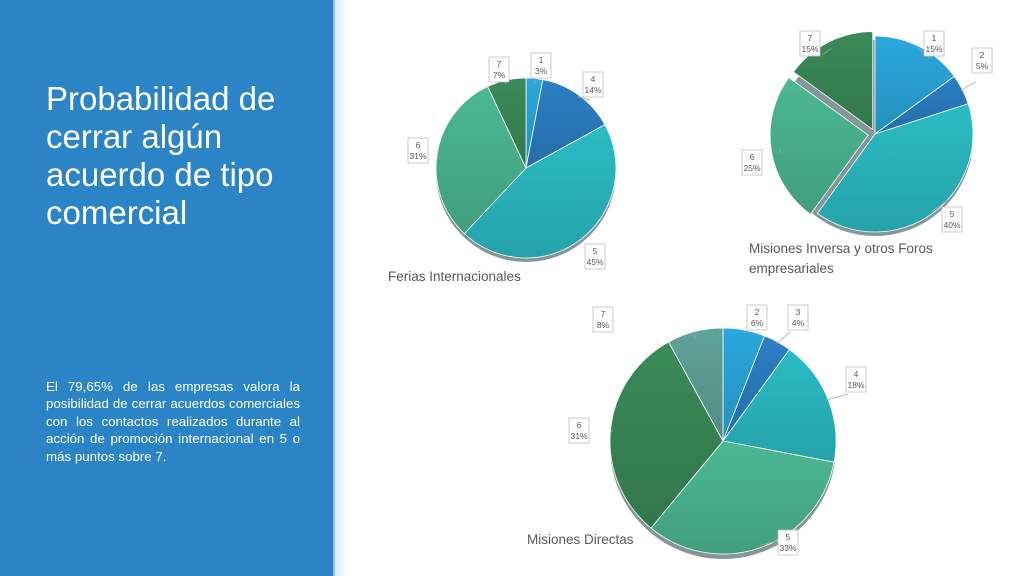 Image resolution: width=1024 pixels, height=576 pixels. Describe the element at coordinates (592, 90) in the screenshot. I see `data-label-percent: 14%` at that location.